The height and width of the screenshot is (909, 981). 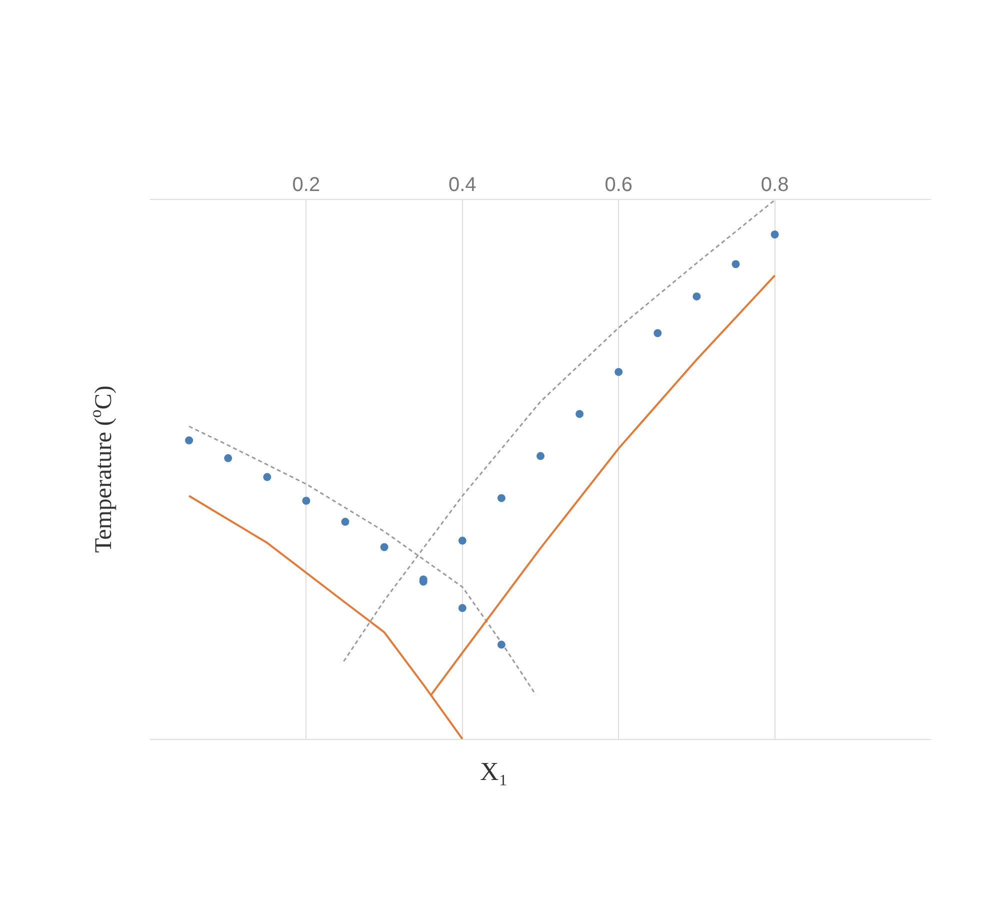 What do you see at coordinates (306, 185) in the screenshot?
I see `x-tick-label: 0.2` at bounding box center [306, 185].